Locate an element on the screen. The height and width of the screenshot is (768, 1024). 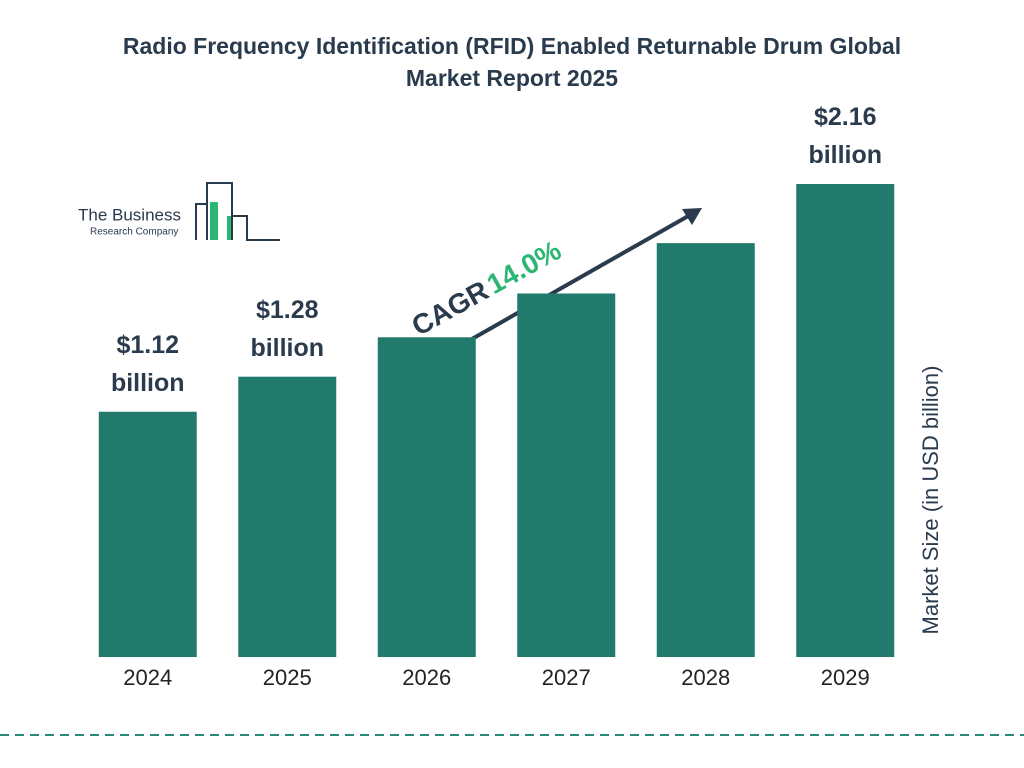
logo-text: The Business is located at coordinates (129, 214).